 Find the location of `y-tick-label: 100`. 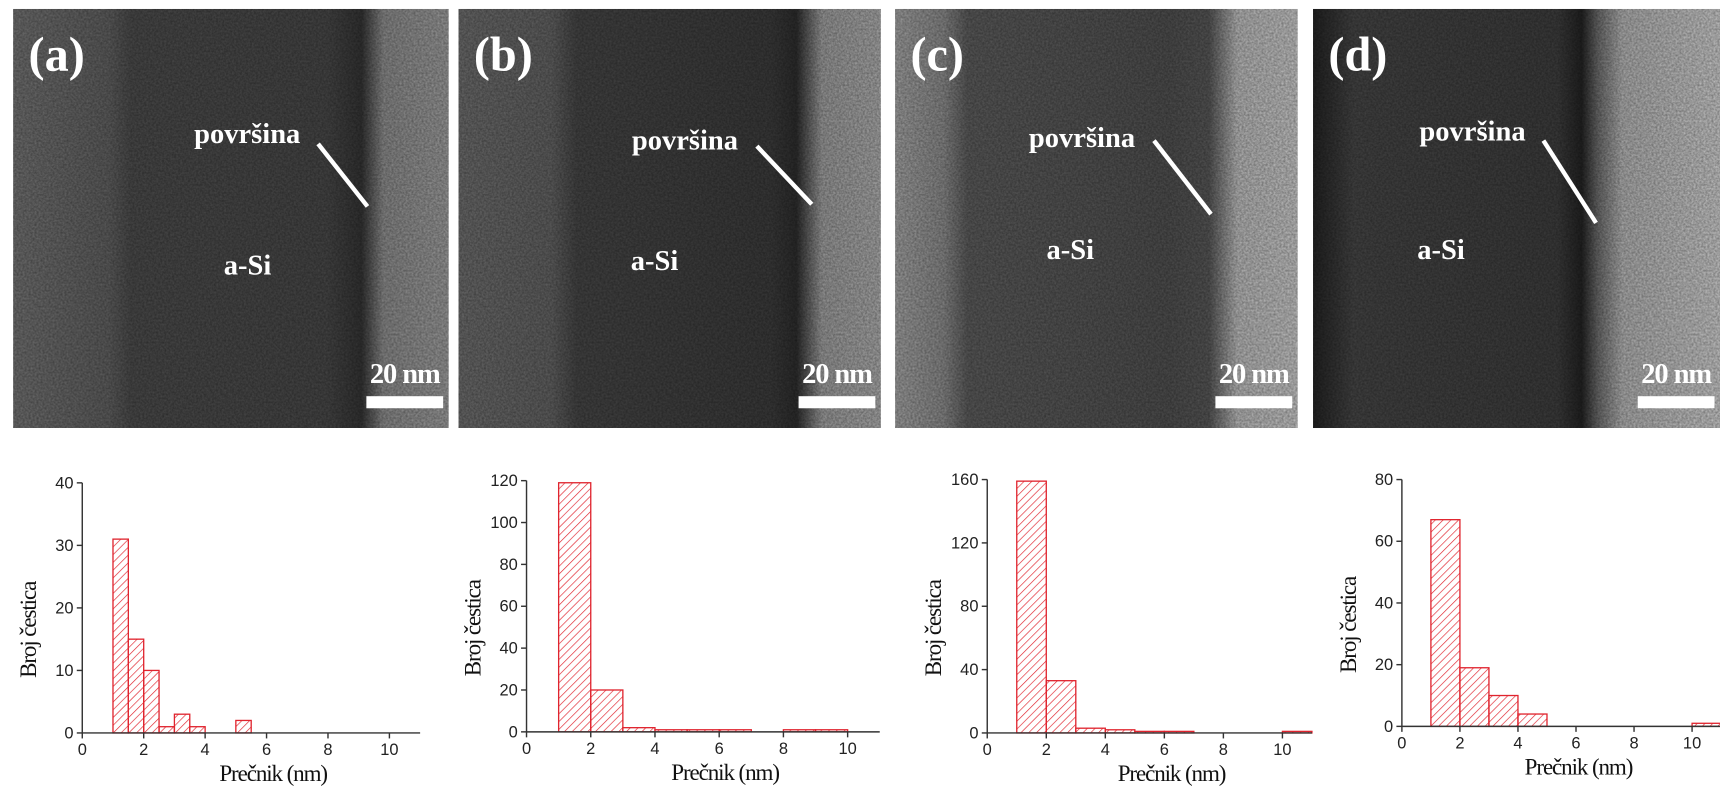

y-tick-label: 100 is located at coordinates (503, 523).